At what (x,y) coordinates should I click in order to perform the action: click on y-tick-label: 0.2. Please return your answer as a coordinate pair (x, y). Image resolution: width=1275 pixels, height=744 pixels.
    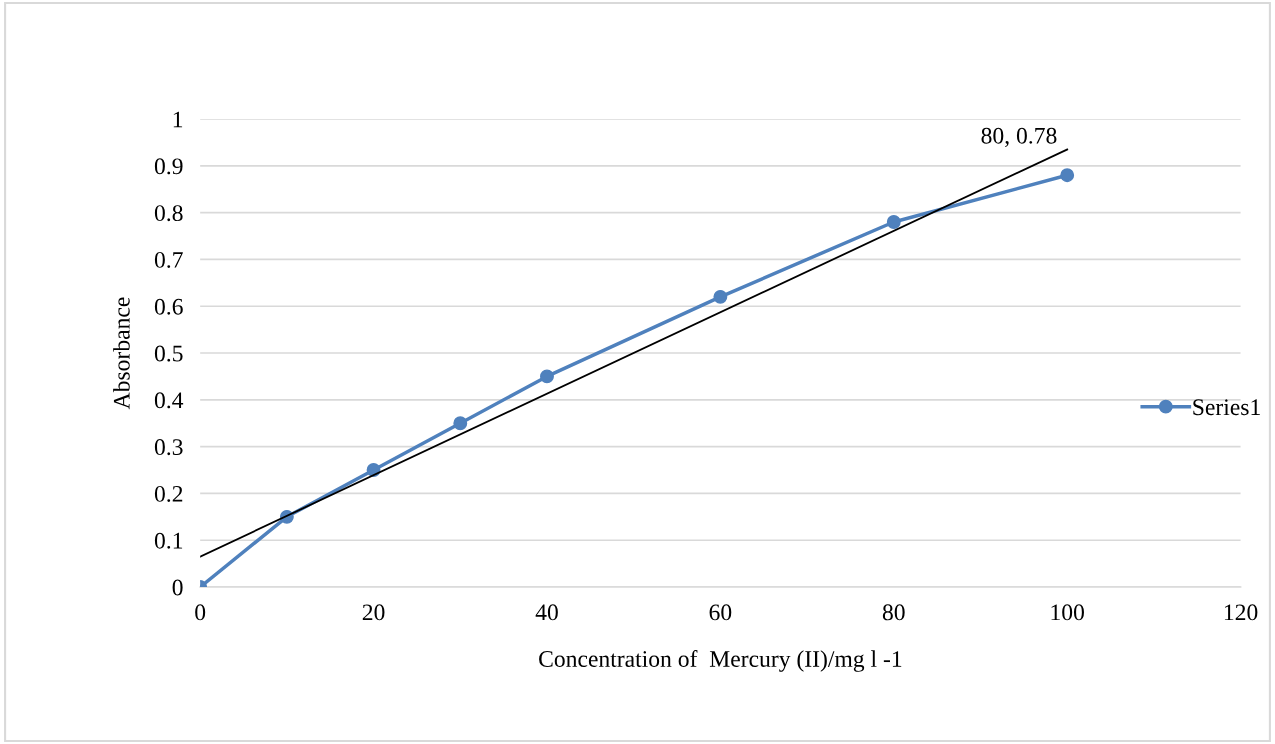
    Looking at the image, I should click on (168, 493).